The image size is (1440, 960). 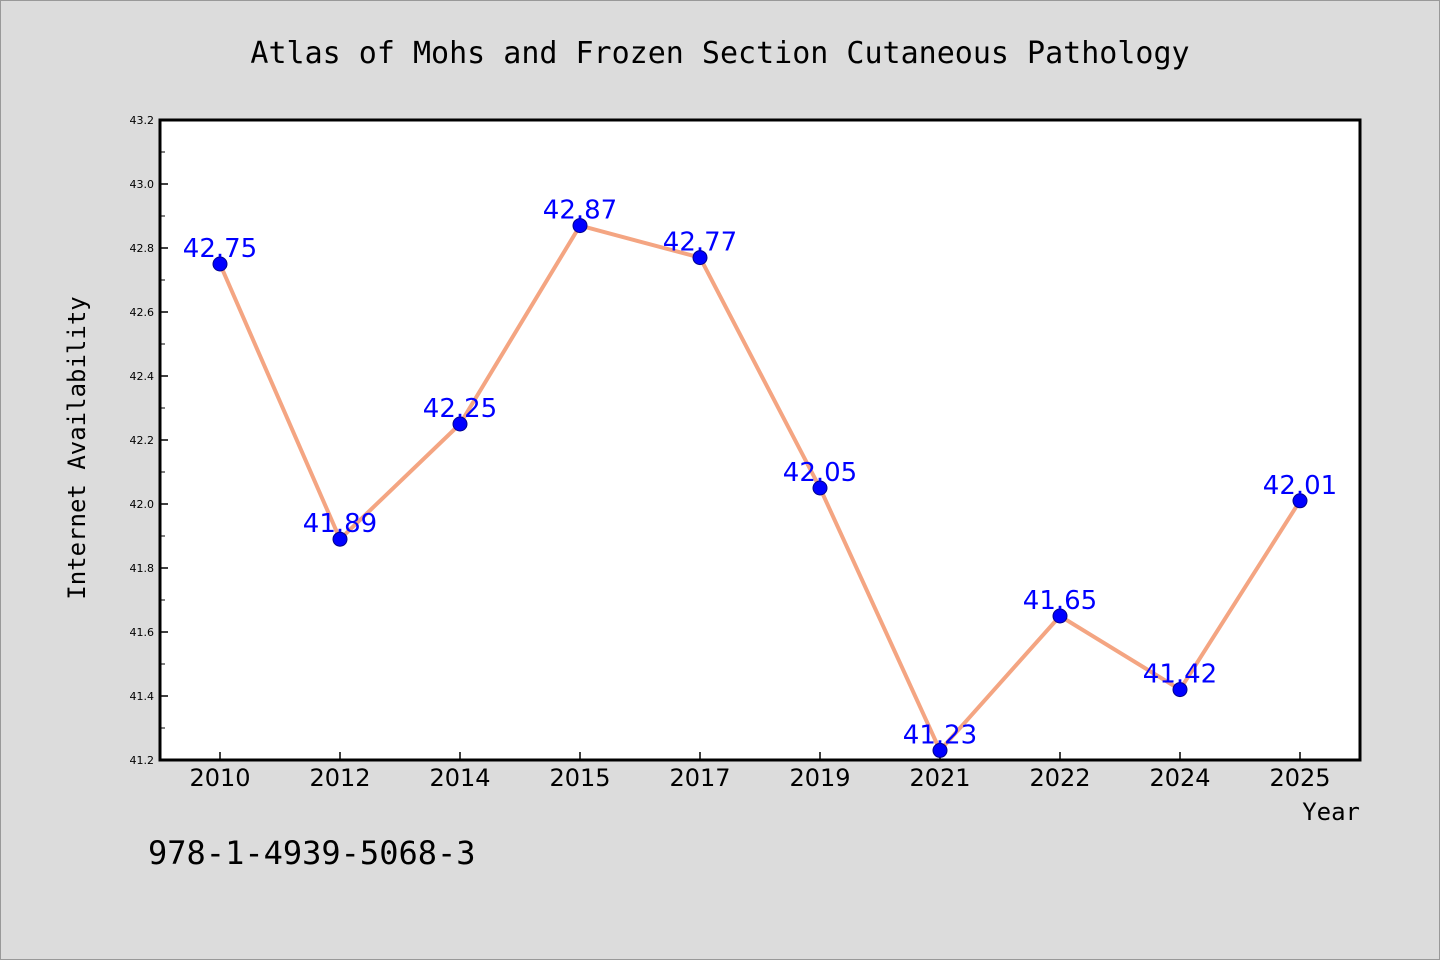 What do you see at coordinates (142, 760) in the screenshot?
I see `y-tick-label: 41.2` at bounding box center [142, 760].